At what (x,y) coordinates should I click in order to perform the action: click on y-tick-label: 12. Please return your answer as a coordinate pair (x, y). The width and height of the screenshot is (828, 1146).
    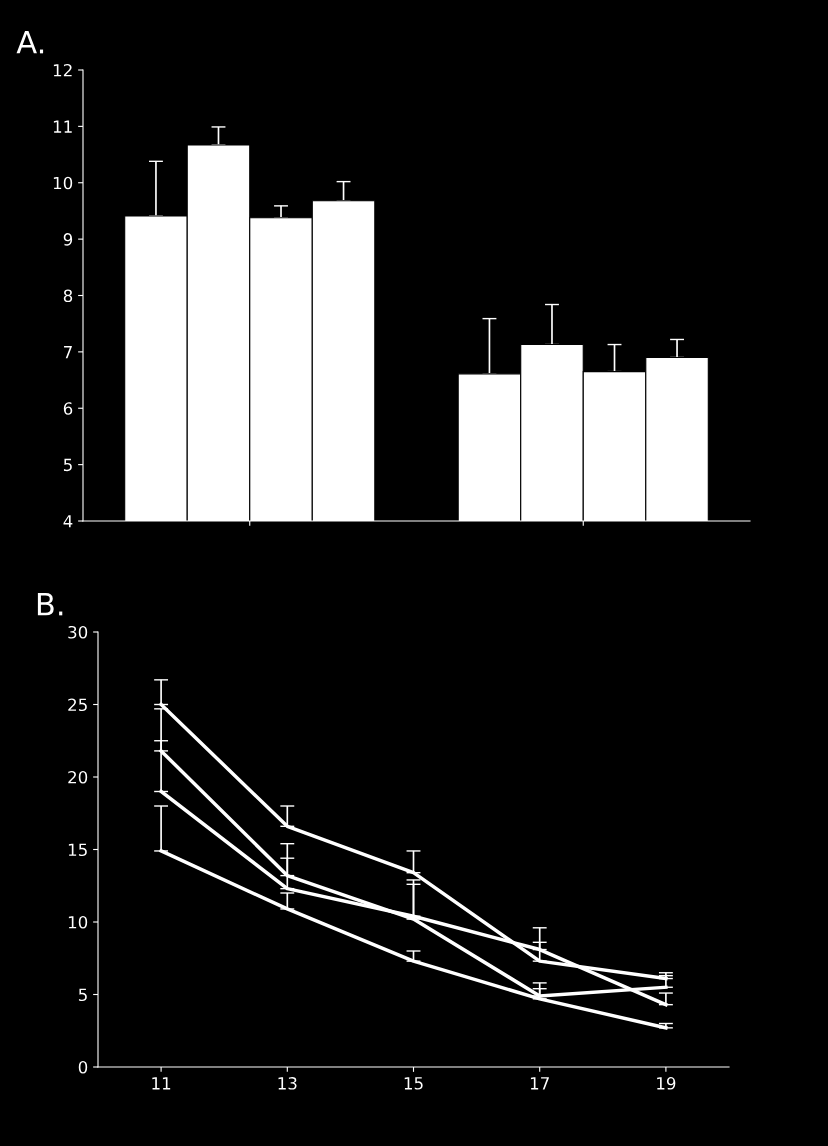
    Looking at the image, I should click on (62, 70).